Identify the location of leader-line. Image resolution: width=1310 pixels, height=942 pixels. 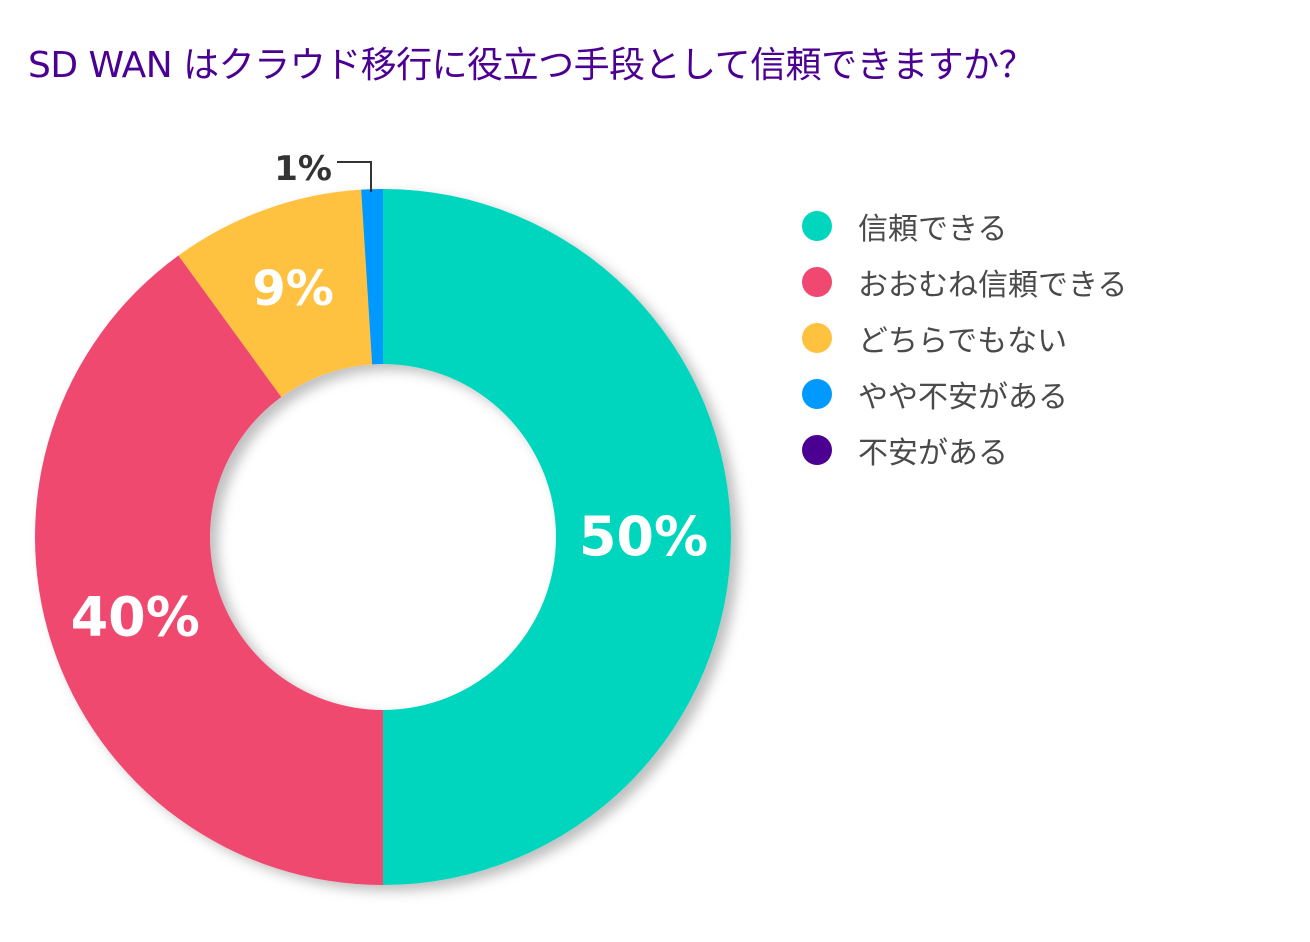
(354, 176).